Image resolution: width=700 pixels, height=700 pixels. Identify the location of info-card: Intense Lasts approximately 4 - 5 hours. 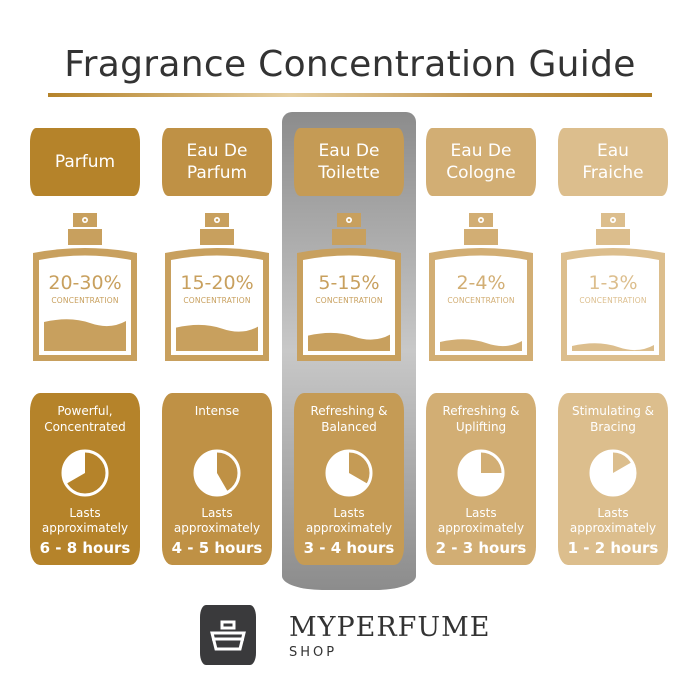
(217, 479).